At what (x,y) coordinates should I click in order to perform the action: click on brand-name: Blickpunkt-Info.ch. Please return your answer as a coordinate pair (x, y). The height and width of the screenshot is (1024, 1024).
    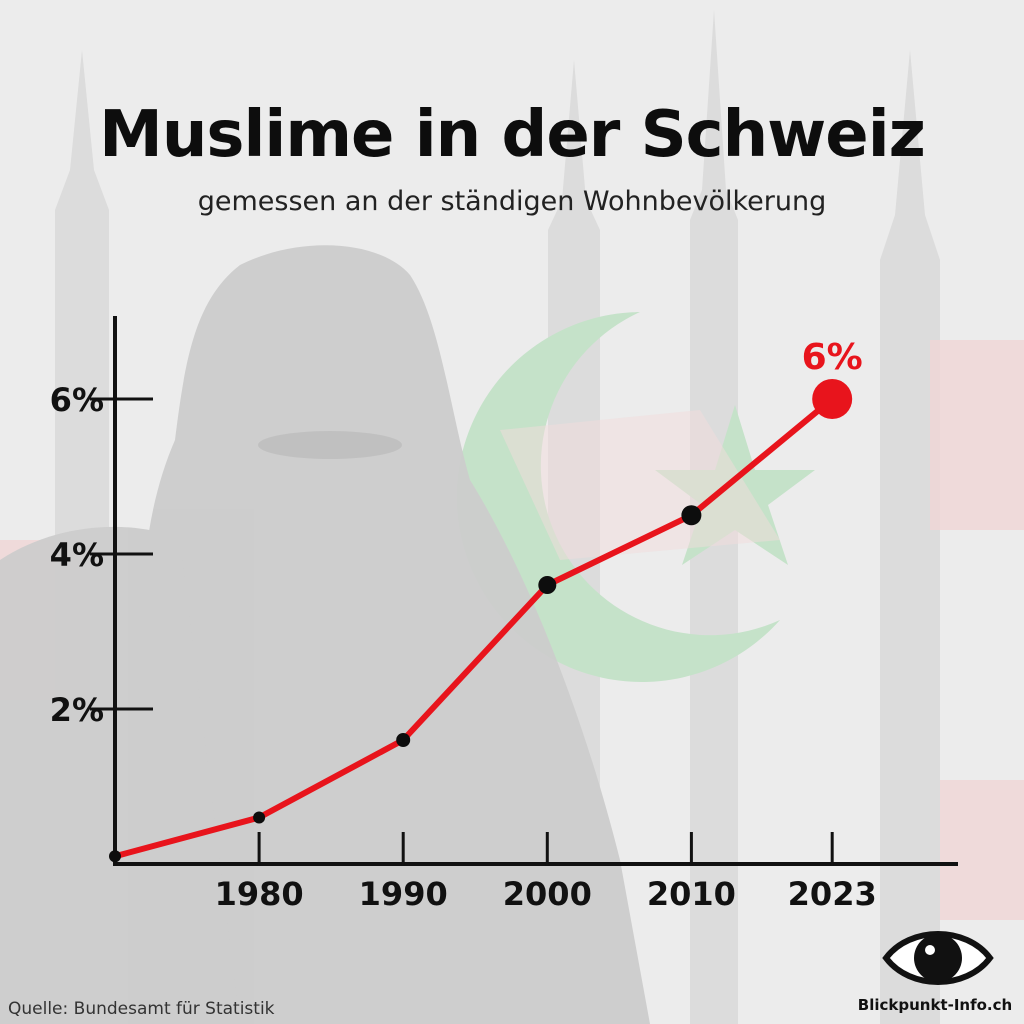
    Looking at the image, I should click on (935, 1005).